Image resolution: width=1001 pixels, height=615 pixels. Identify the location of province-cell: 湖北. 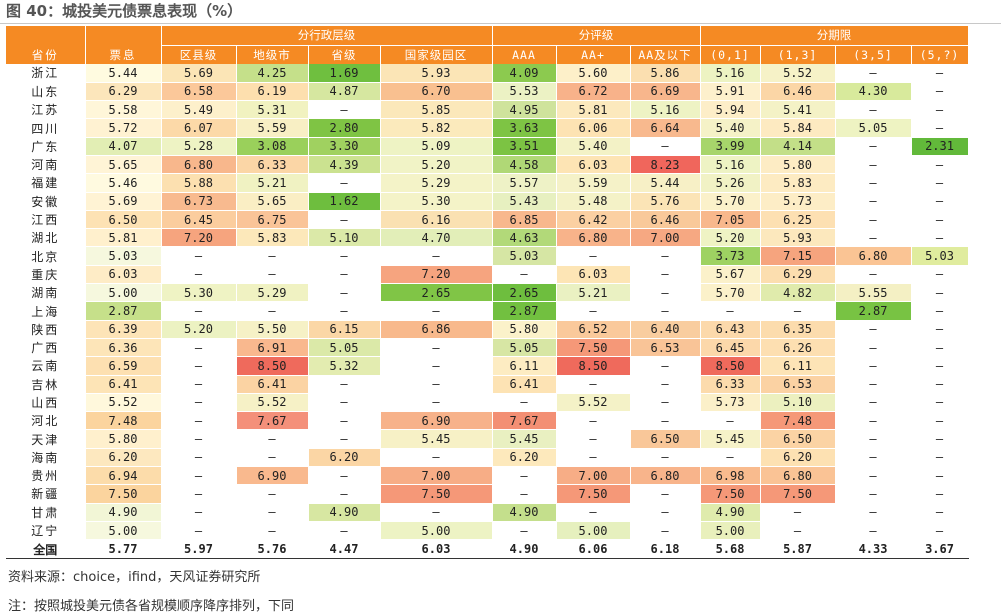
(46, 238).